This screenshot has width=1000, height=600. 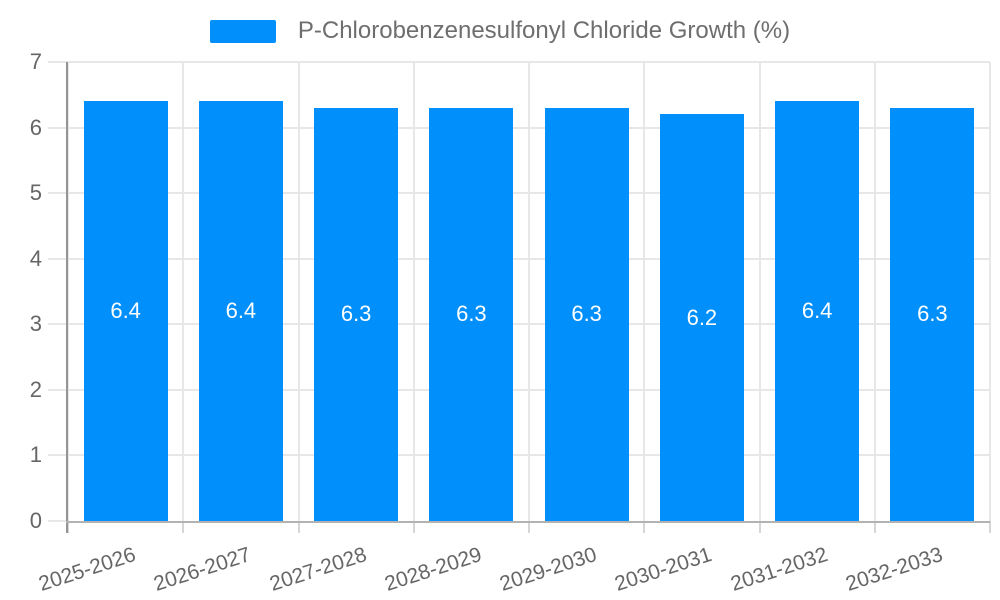 I want to click on x-axis-label: 2032-2033, so click(x=894, y=569).